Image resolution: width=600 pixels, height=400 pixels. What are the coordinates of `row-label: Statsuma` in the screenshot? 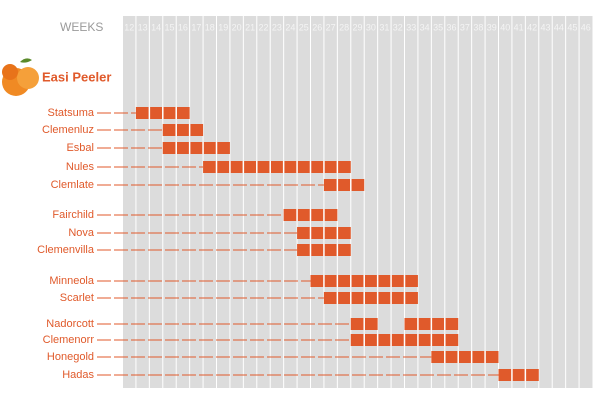 It's located at (71, 113).